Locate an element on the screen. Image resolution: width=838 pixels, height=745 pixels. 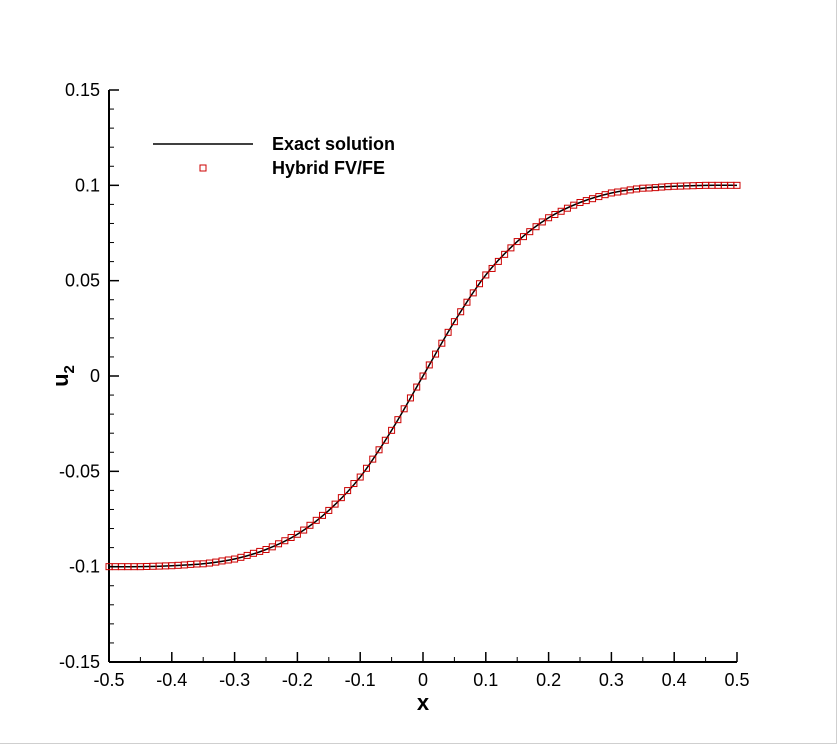
x-tick-label: 0.4 is located at coordinates (674, 680).